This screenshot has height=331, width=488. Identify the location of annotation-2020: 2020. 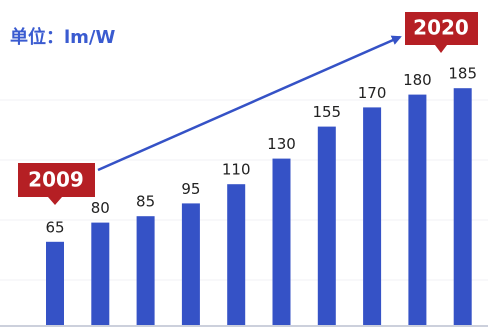
(441, 32).